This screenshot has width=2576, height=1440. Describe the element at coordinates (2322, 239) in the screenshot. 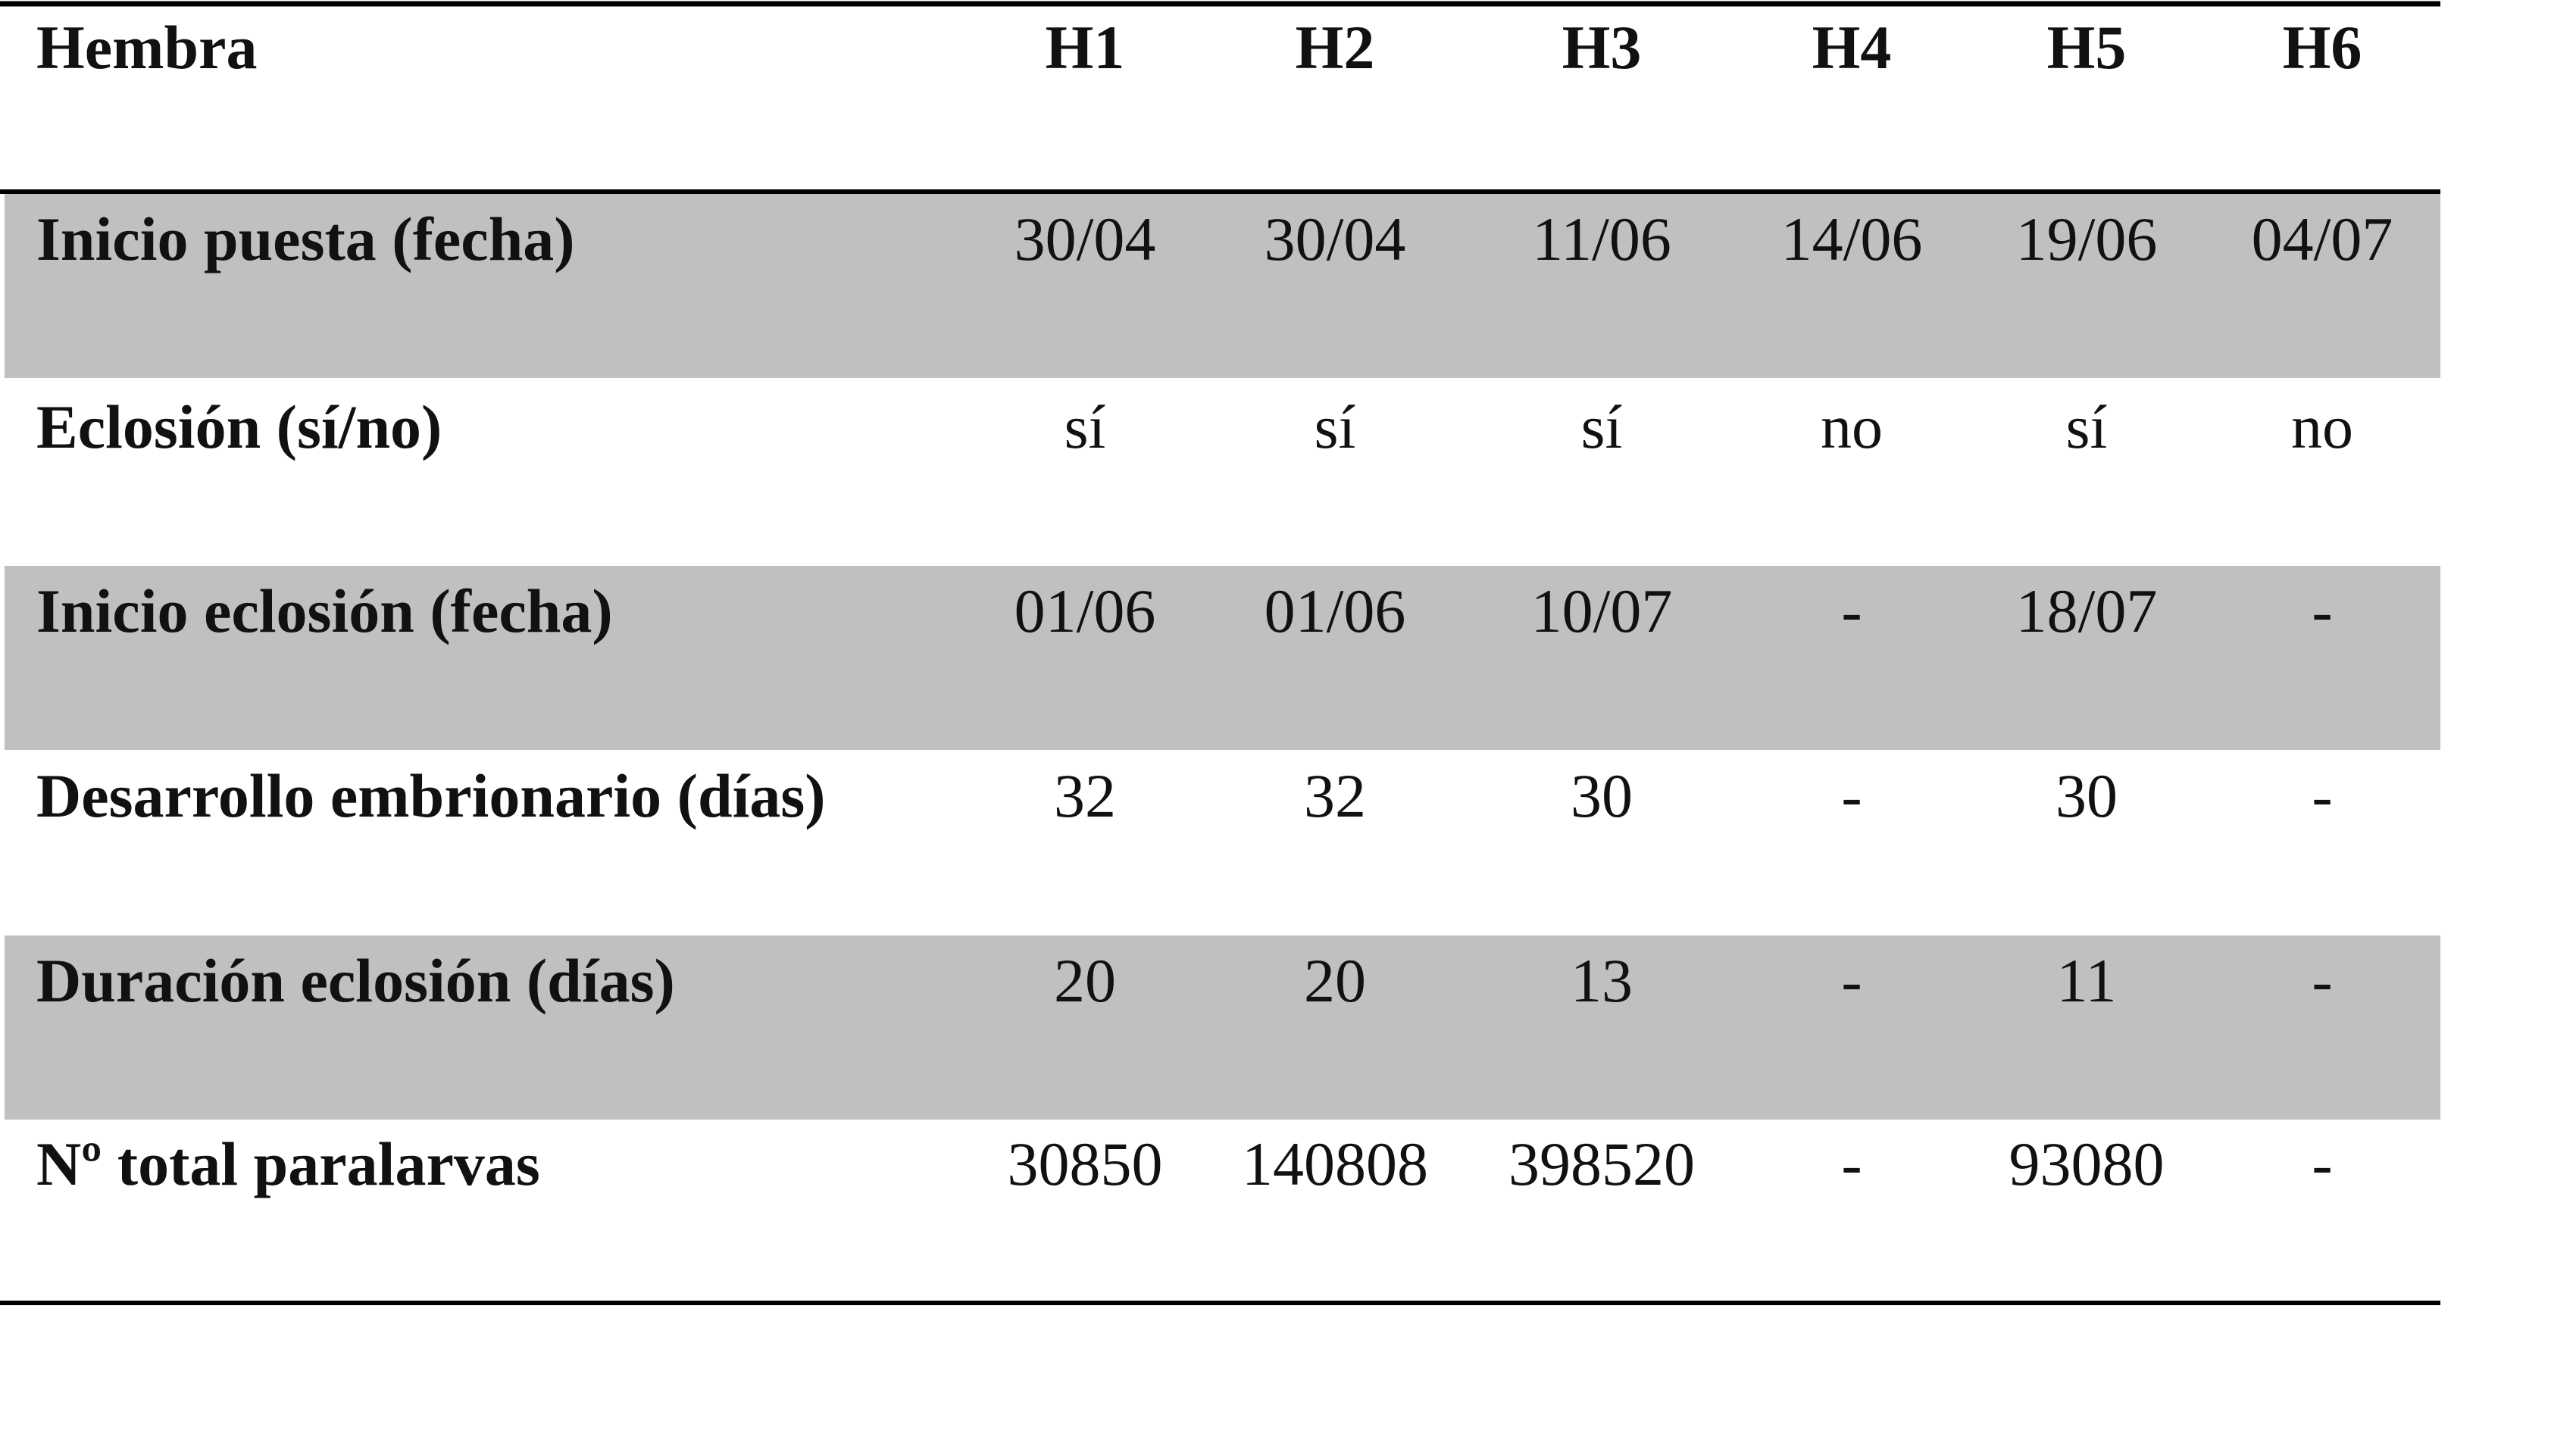

I see `cell: 04/07` at that location.